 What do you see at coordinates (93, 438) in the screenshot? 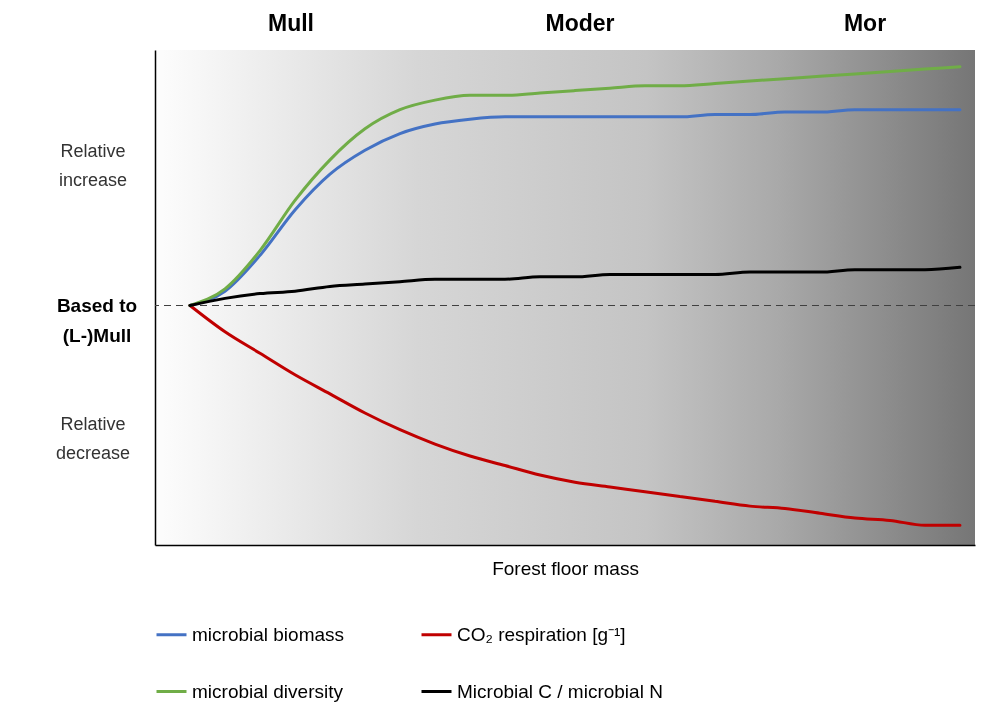
I see `text: Relative decrease` at bounding box center [93, 438].